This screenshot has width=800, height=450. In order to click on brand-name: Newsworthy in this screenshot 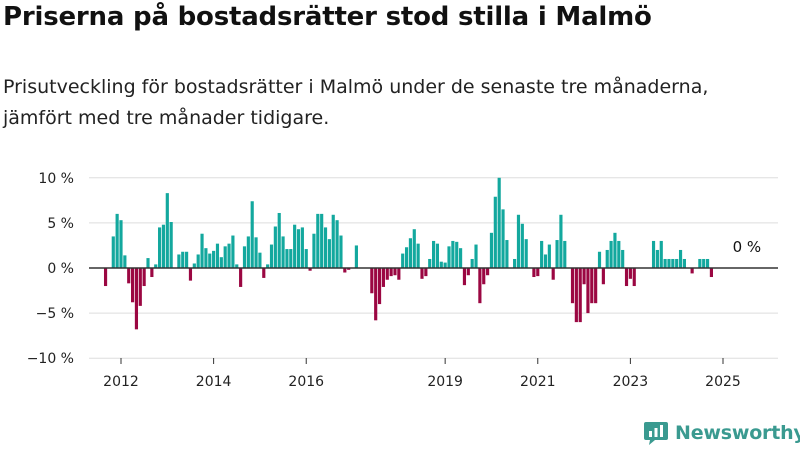, I will do `click(737, 433)`.